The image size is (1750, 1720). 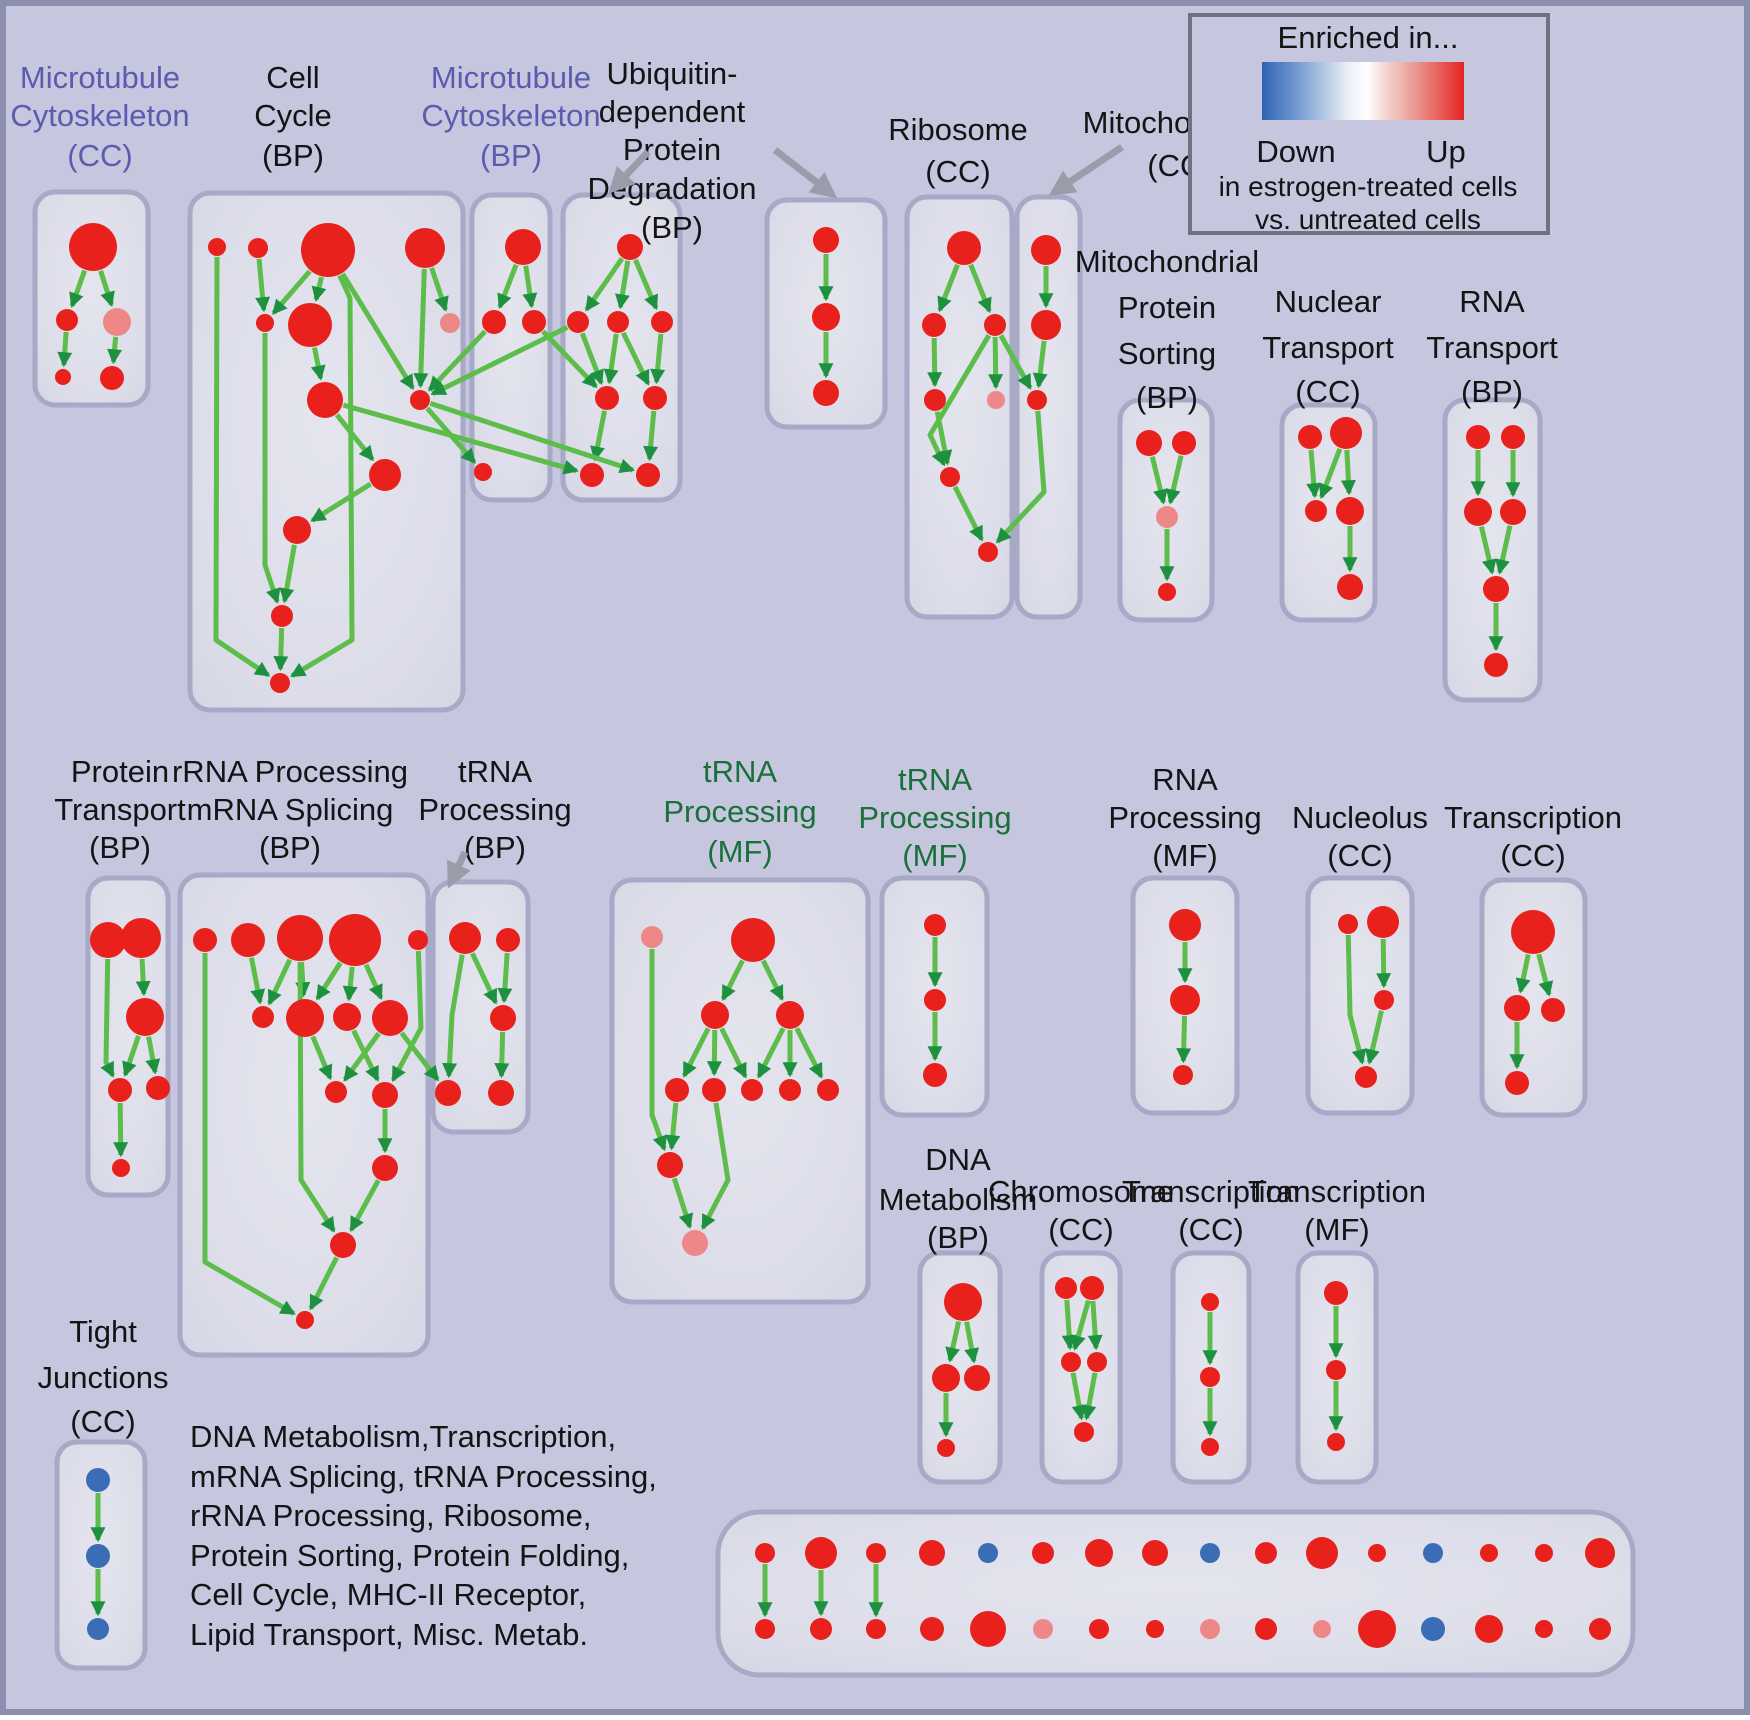 What do you see at coordinates (1368, 186) in the screenshot?
I see `legend-subtitle-1: in estrogen-treated cells` at bounding box center [1368, 186].